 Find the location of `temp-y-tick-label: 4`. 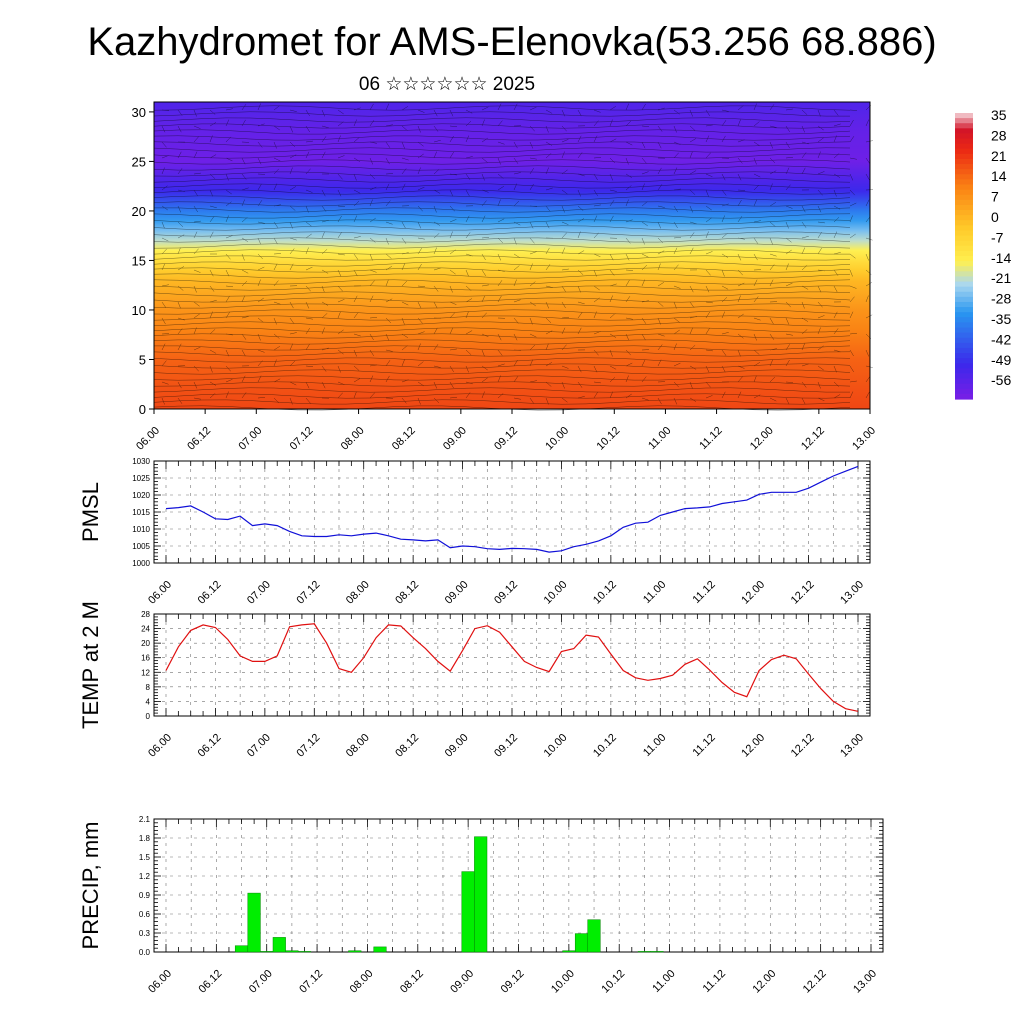

temp-y-tick-label: 4 is located at coordinates (148, 701).